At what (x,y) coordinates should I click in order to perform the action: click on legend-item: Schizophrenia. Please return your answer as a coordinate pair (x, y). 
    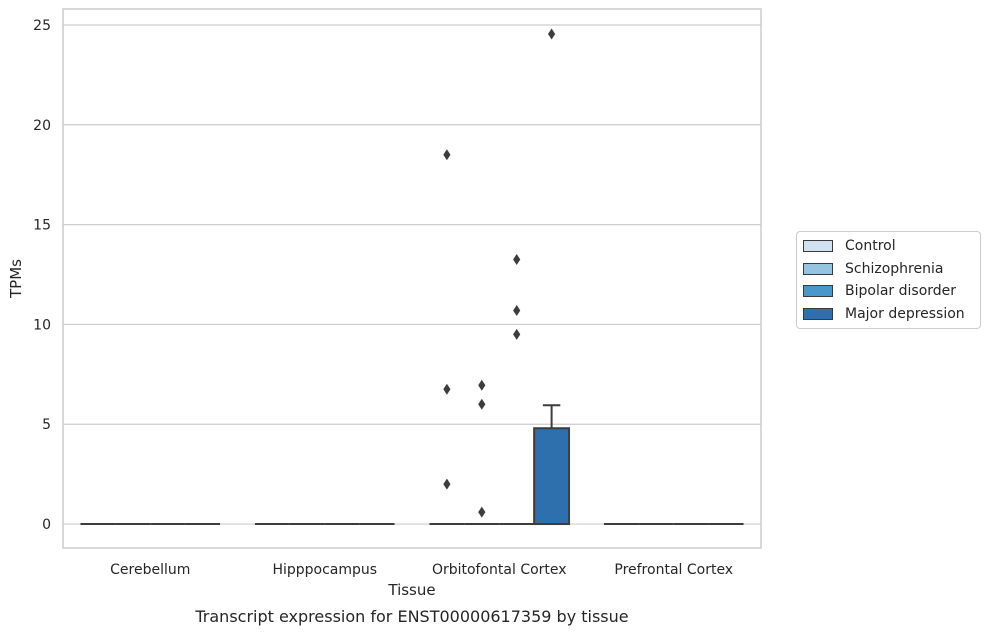
    Looking at the image, I should click on (888, 269).